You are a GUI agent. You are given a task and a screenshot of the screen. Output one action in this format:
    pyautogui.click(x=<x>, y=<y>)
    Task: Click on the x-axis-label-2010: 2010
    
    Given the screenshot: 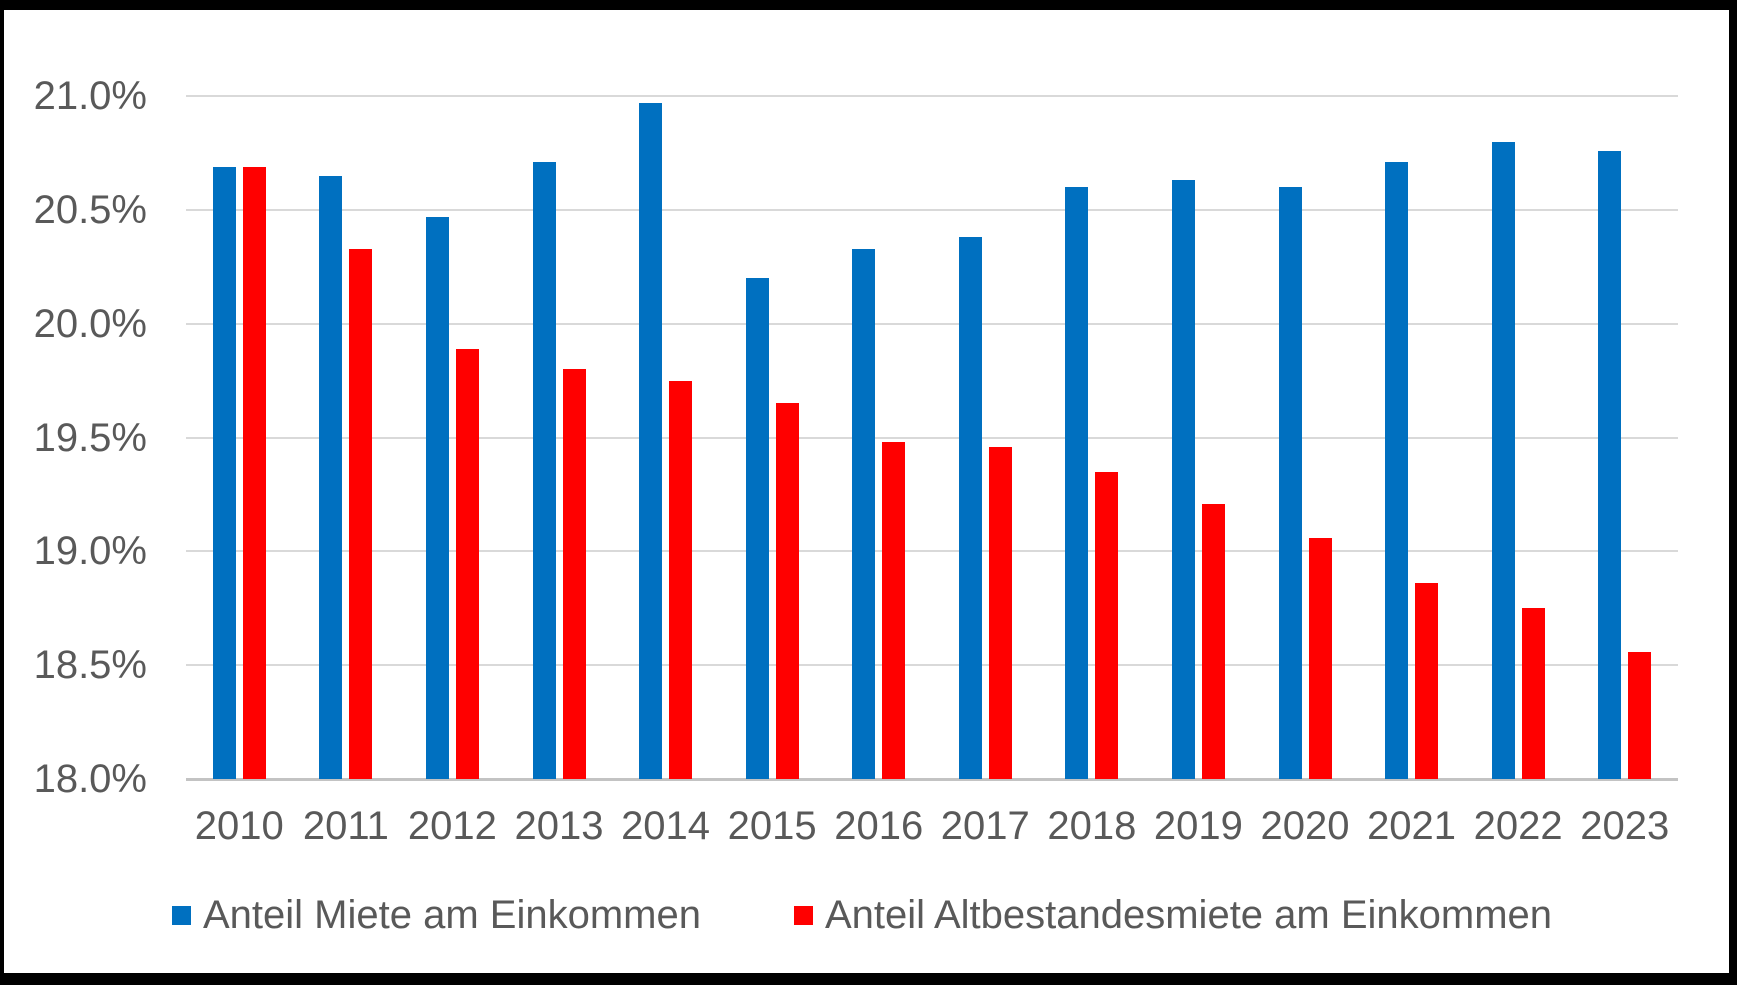 What is the action you would take?
    pyautogui.click(x=239, y=826)
    